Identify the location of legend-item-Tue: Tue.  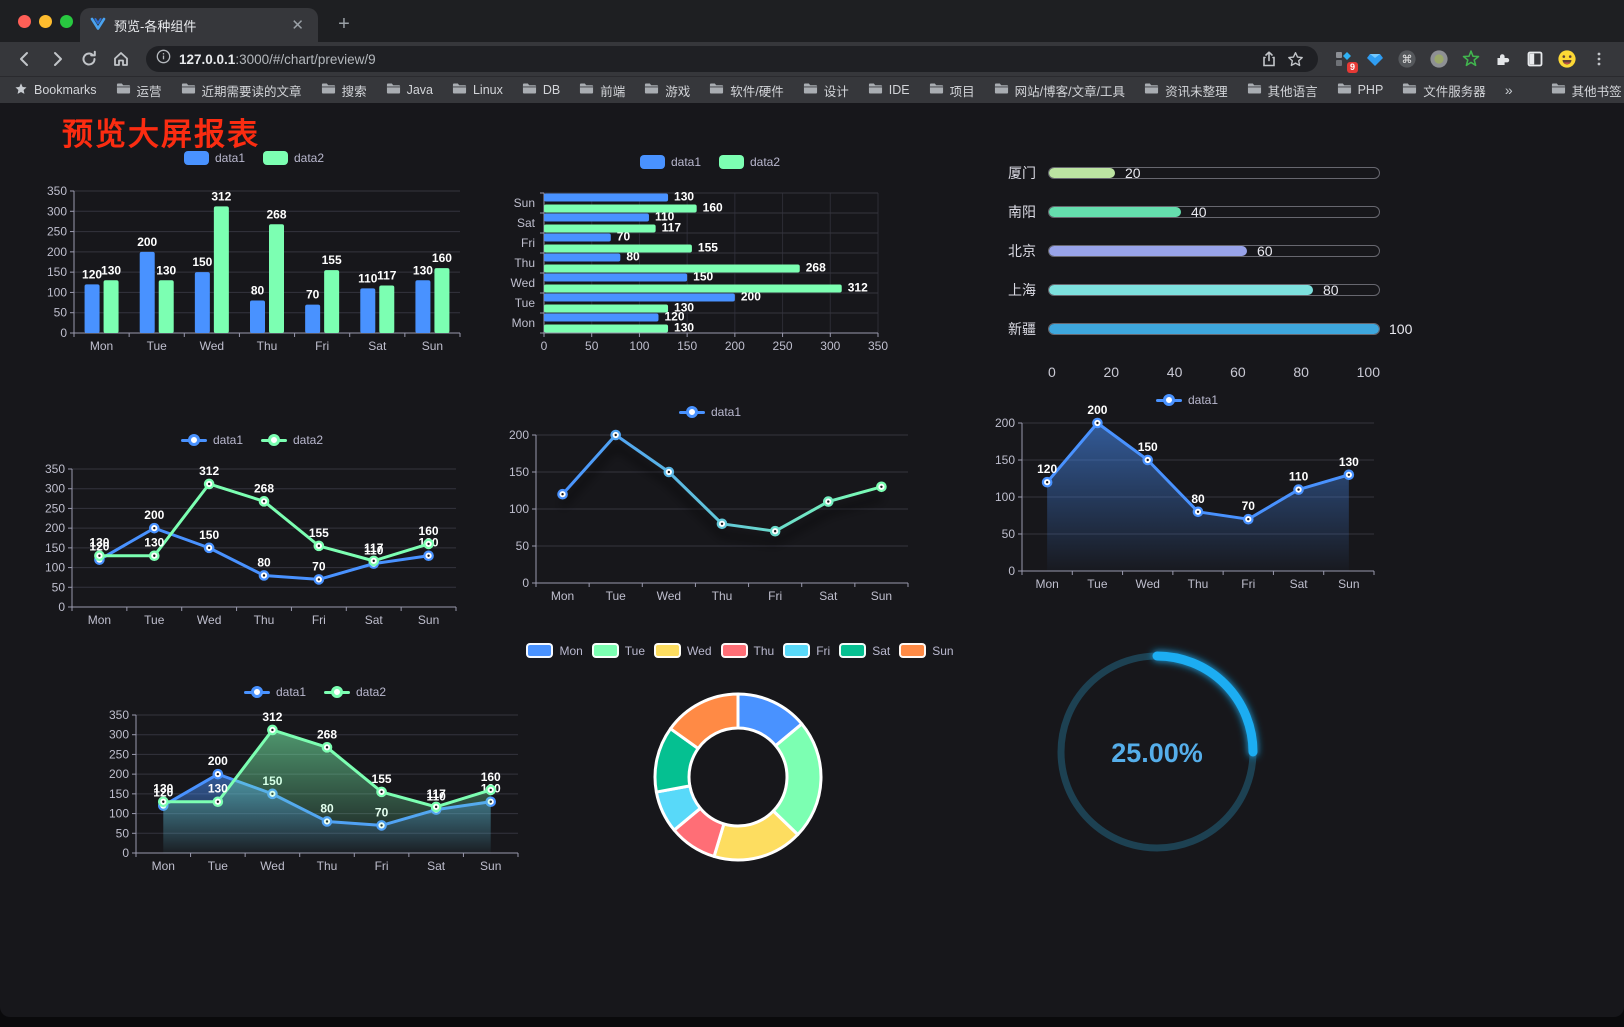
(618, 650).